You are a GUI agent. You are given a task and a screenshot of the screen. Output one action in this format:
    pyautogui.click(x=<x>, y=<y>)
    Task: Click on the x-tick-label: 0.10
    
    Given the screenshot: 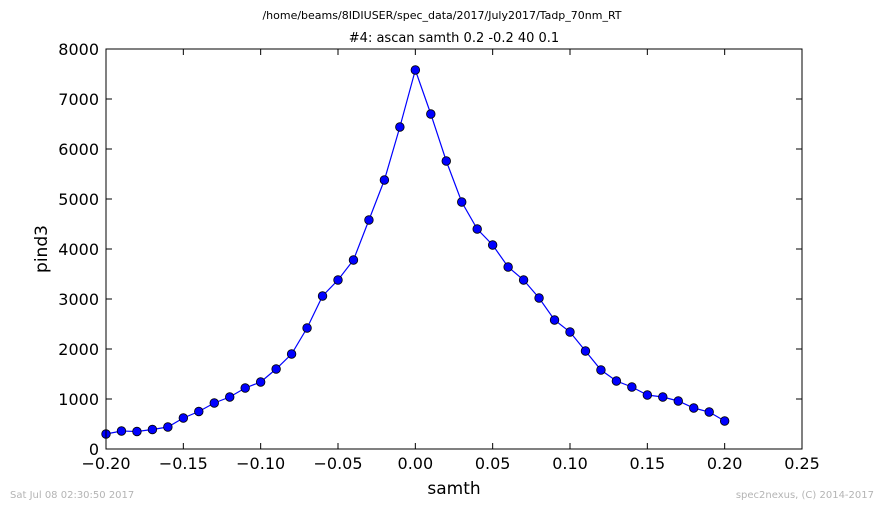 What is the action you would take?
    pyautogui.click(x=570, y=463)
    